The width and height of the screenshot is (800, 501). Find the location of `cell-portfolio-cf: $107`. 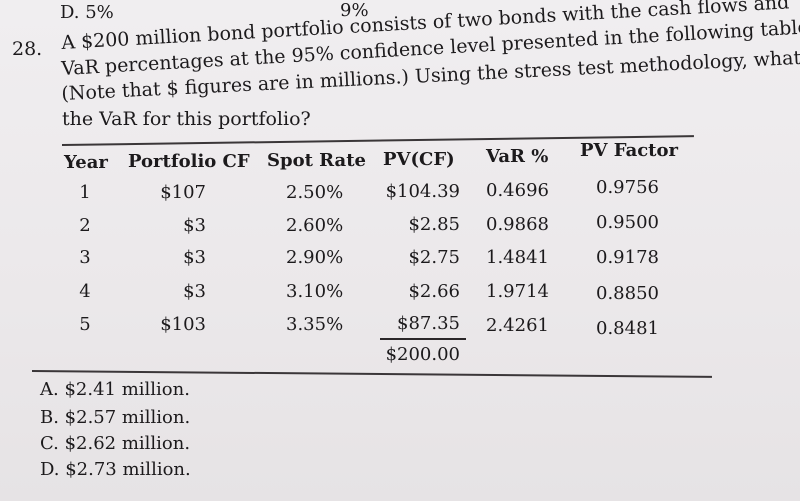

cell-portfolio-cf: $107 is located at coordinates (183, 192).